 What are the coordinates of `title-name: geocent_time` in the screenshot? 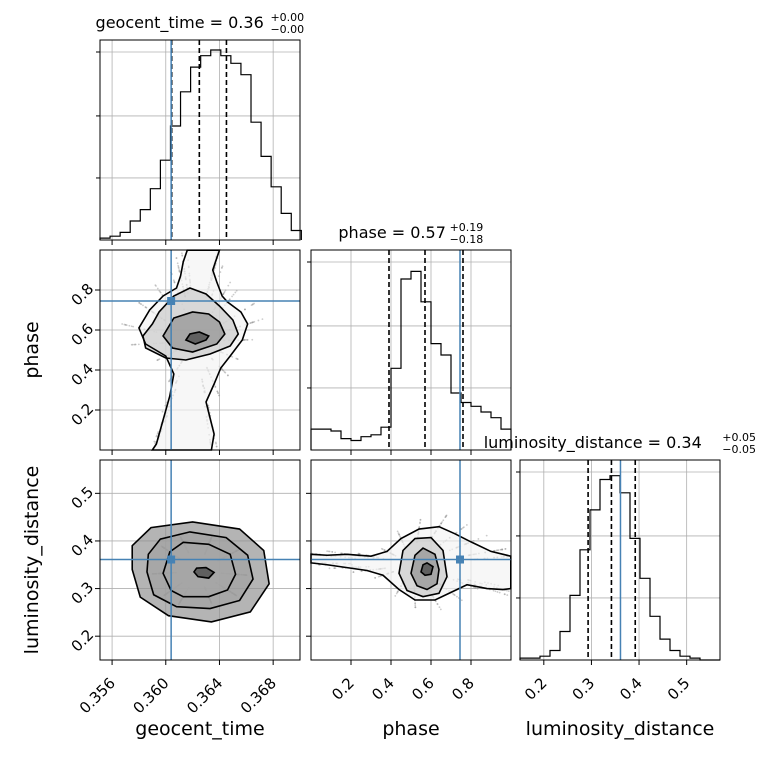 It's located at (150, 23).